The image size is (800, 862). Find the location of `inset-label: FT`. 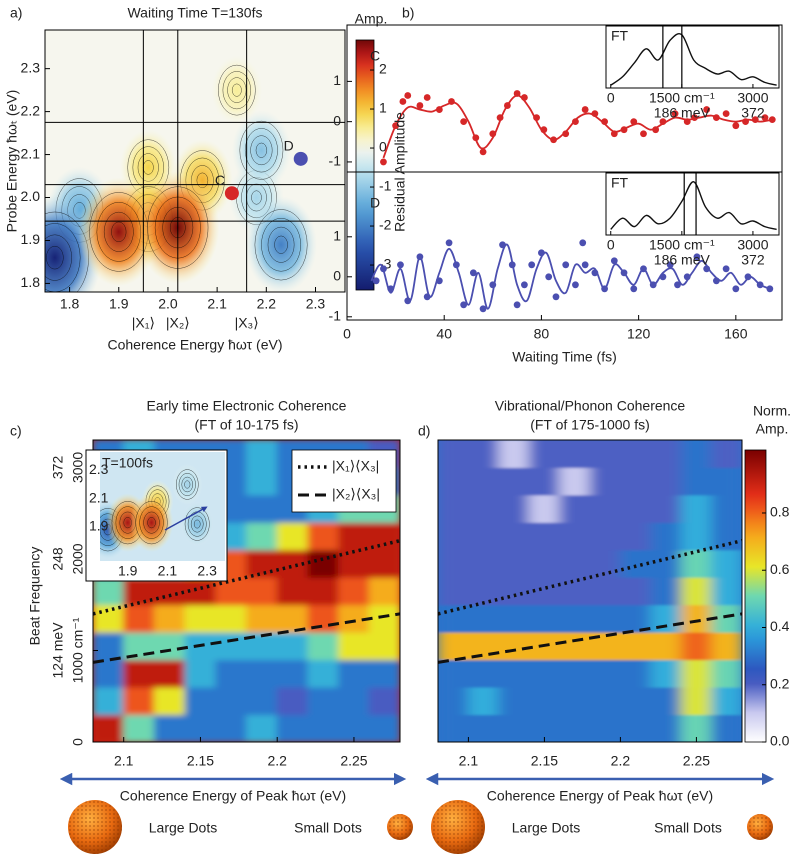

inset-label: FT is located at coordinates (620, 36).